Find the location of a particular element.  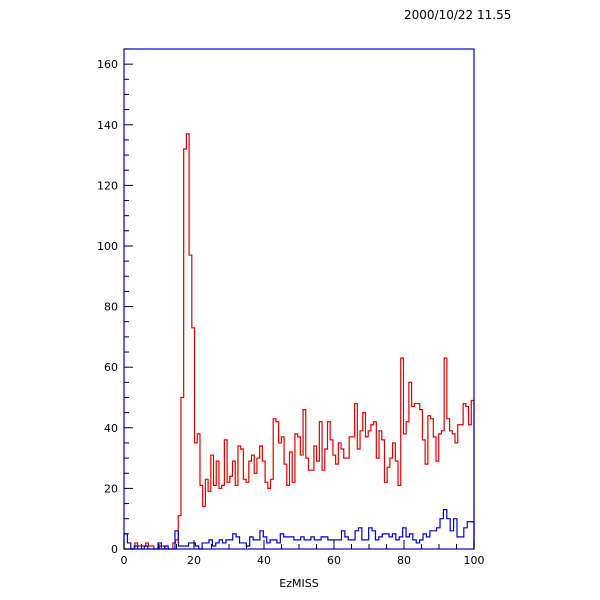

y-tick-label: 140 is located at coordinates (107, 125).